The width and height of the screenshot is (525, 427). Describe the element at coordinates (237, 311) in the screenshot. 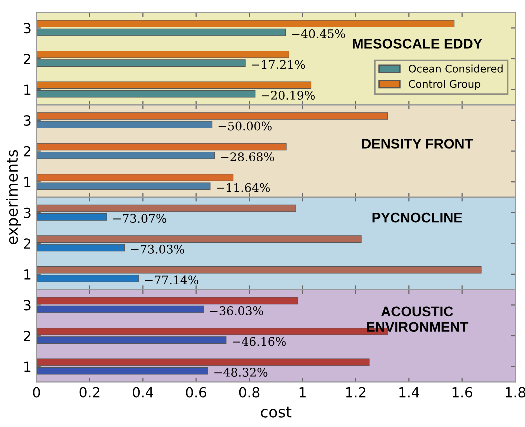

I see `annotation: −36.03%` at that location.